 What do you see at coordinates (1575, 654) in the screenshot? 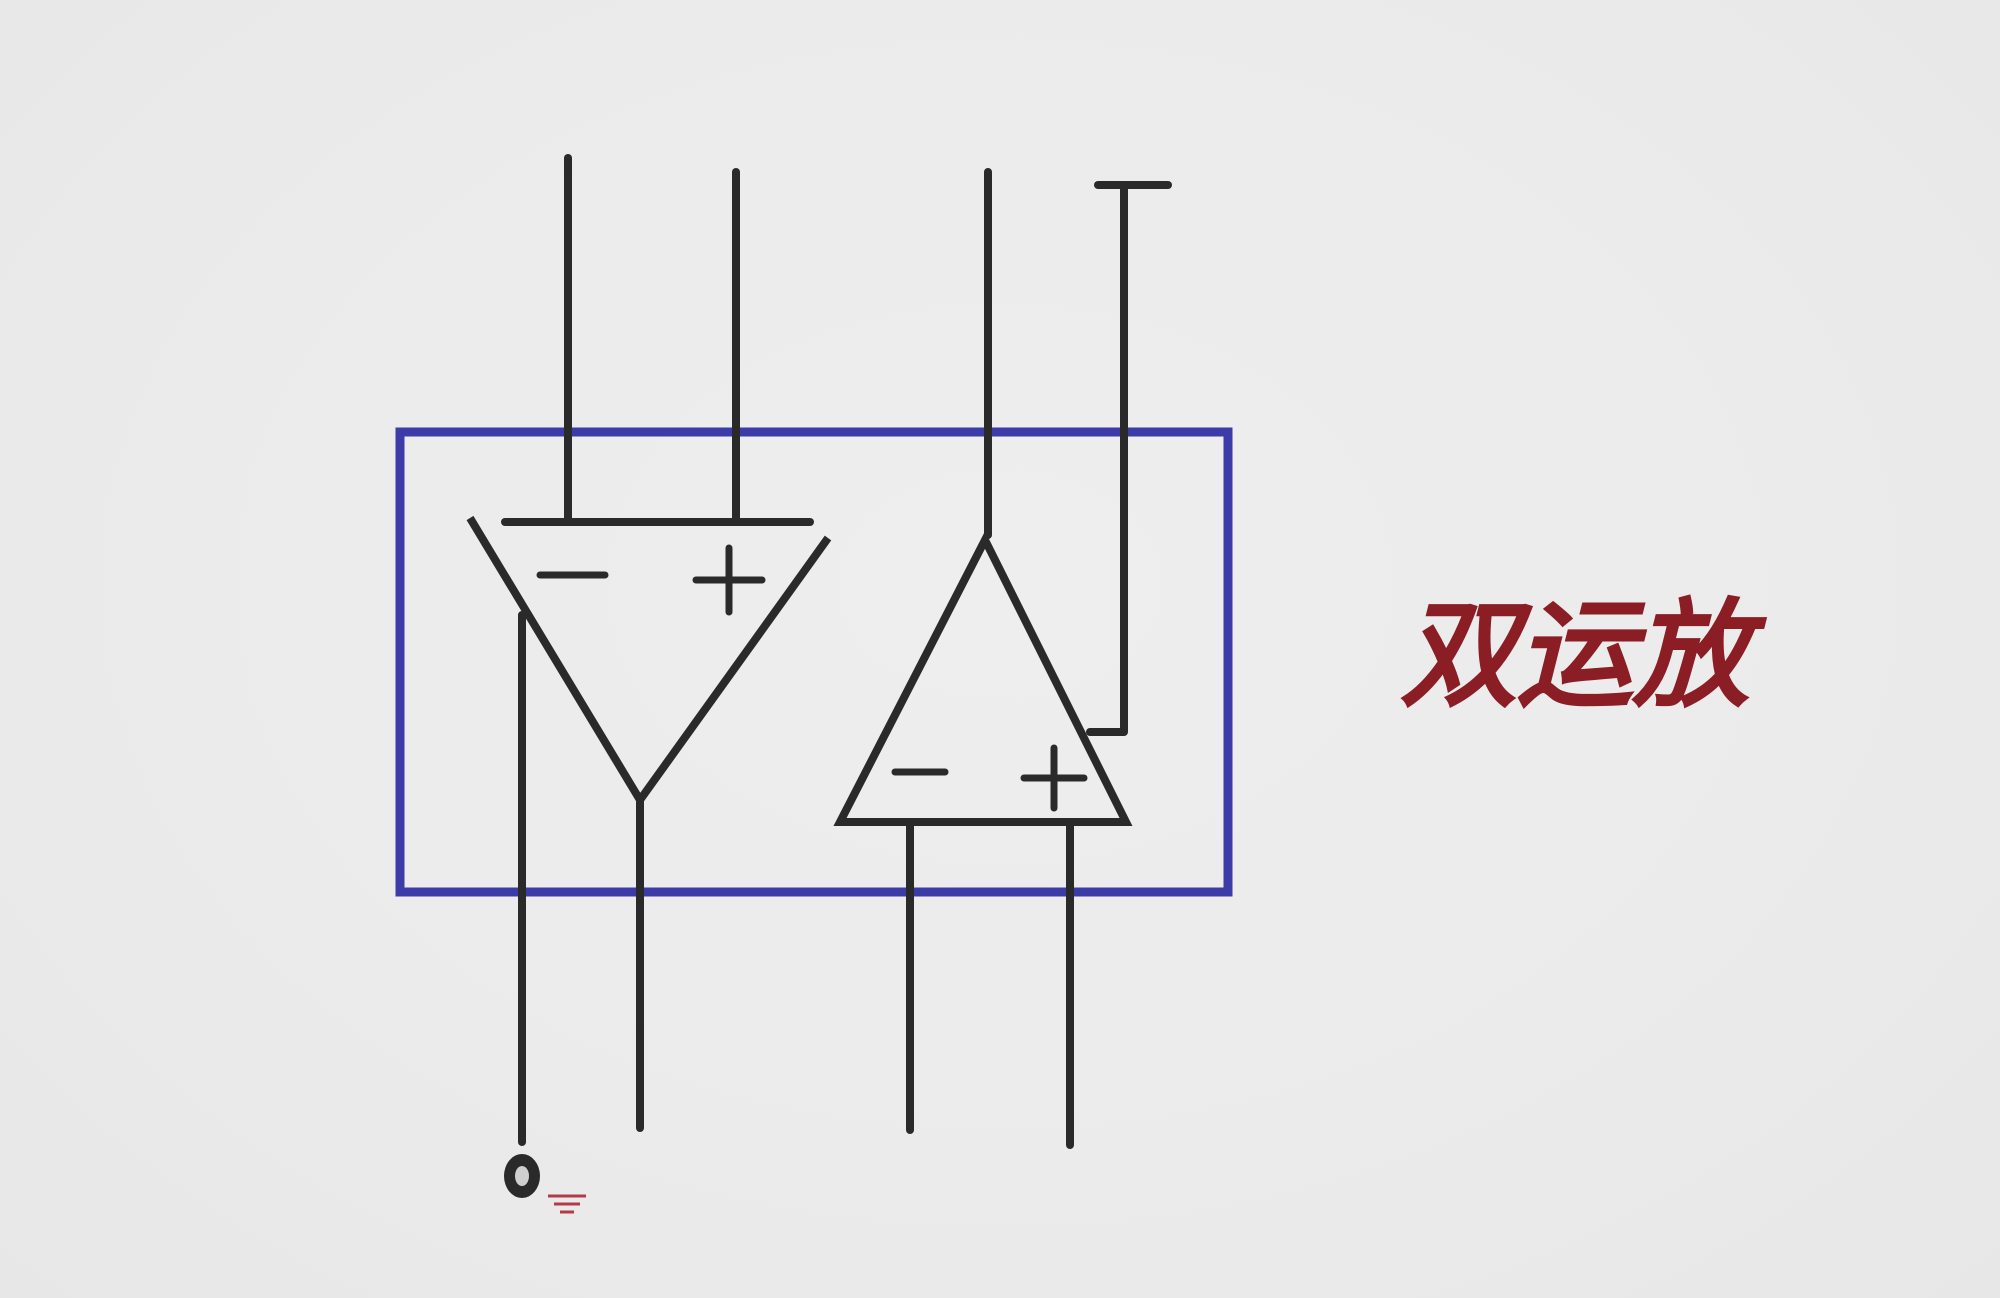
I see `diagram-label: 双运放` at bounding box center [1575, 654].